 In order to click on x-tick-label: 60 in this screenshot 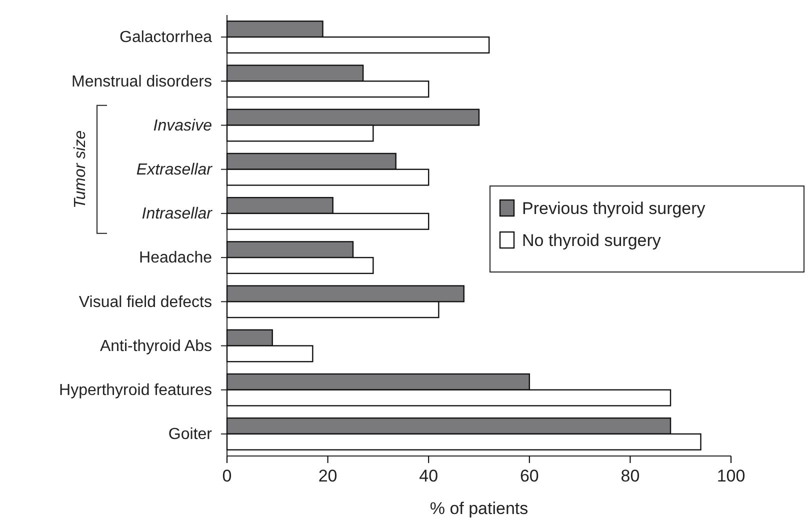, I will do `click(529, 476)`.